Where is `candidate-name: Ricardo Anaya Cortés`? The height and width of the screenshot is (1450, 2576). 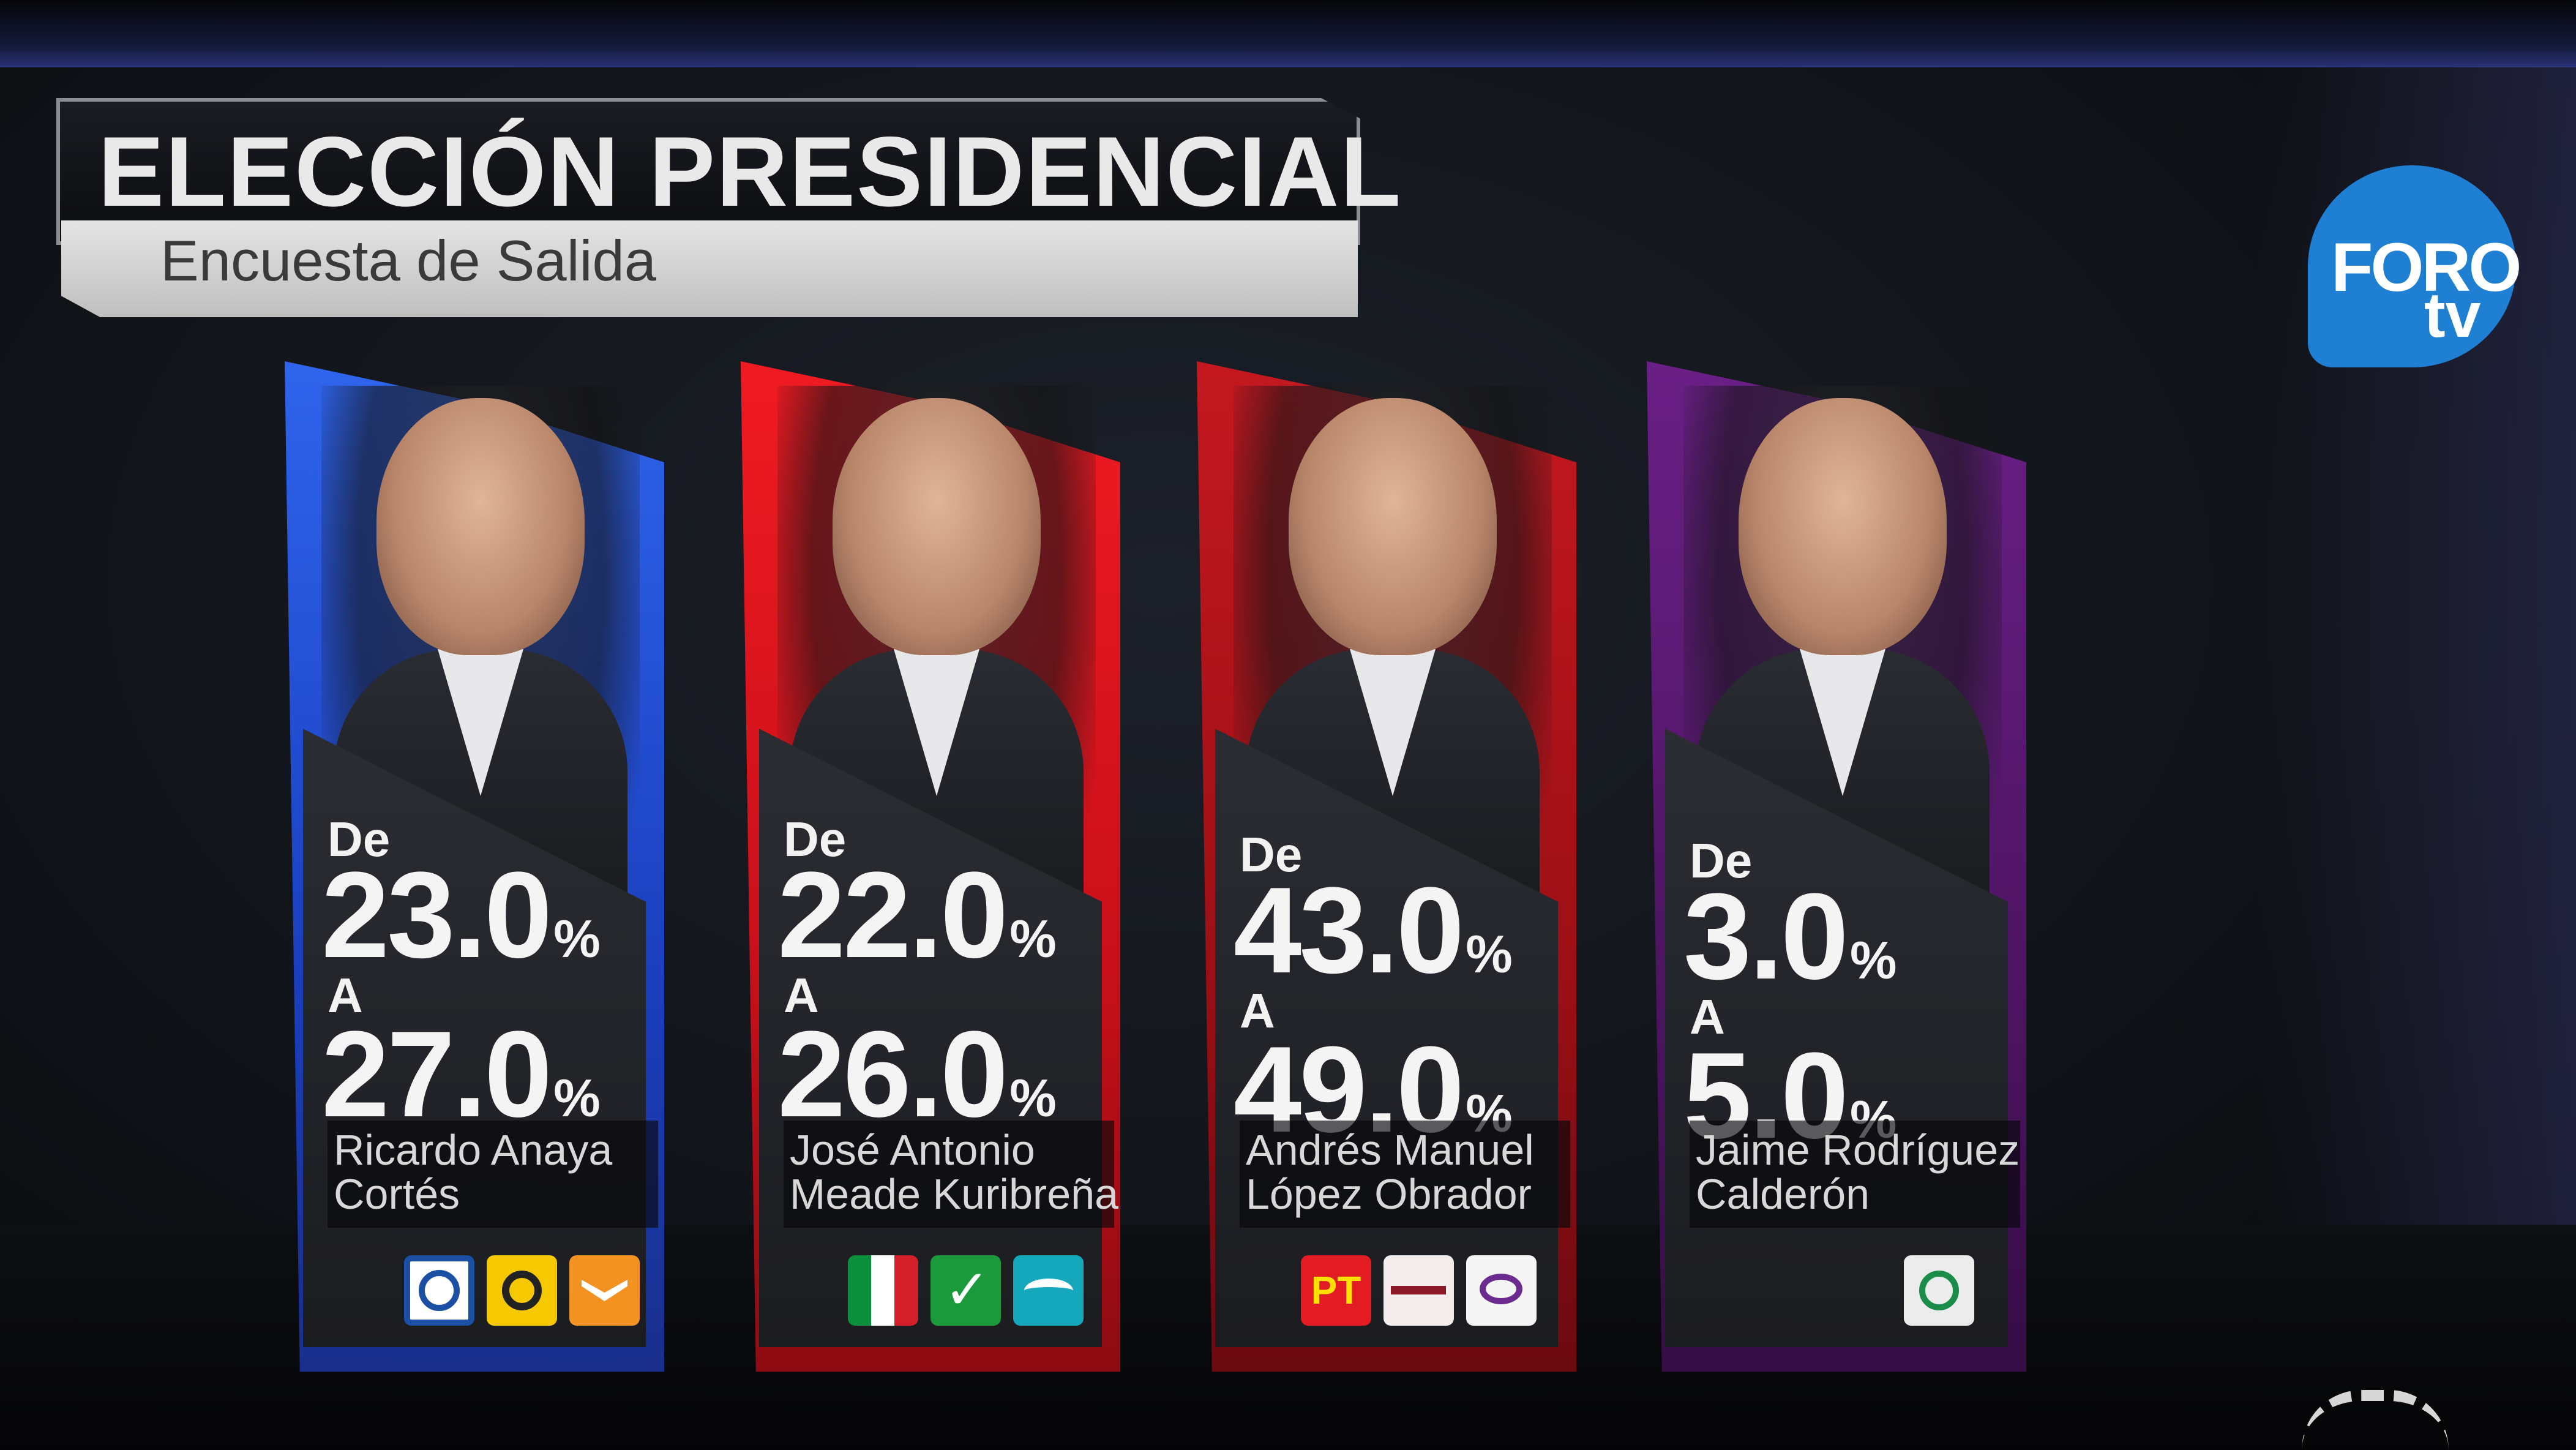 candidate-name: Ricardo Anaya Cortés is located at coordinates (473, 1172).